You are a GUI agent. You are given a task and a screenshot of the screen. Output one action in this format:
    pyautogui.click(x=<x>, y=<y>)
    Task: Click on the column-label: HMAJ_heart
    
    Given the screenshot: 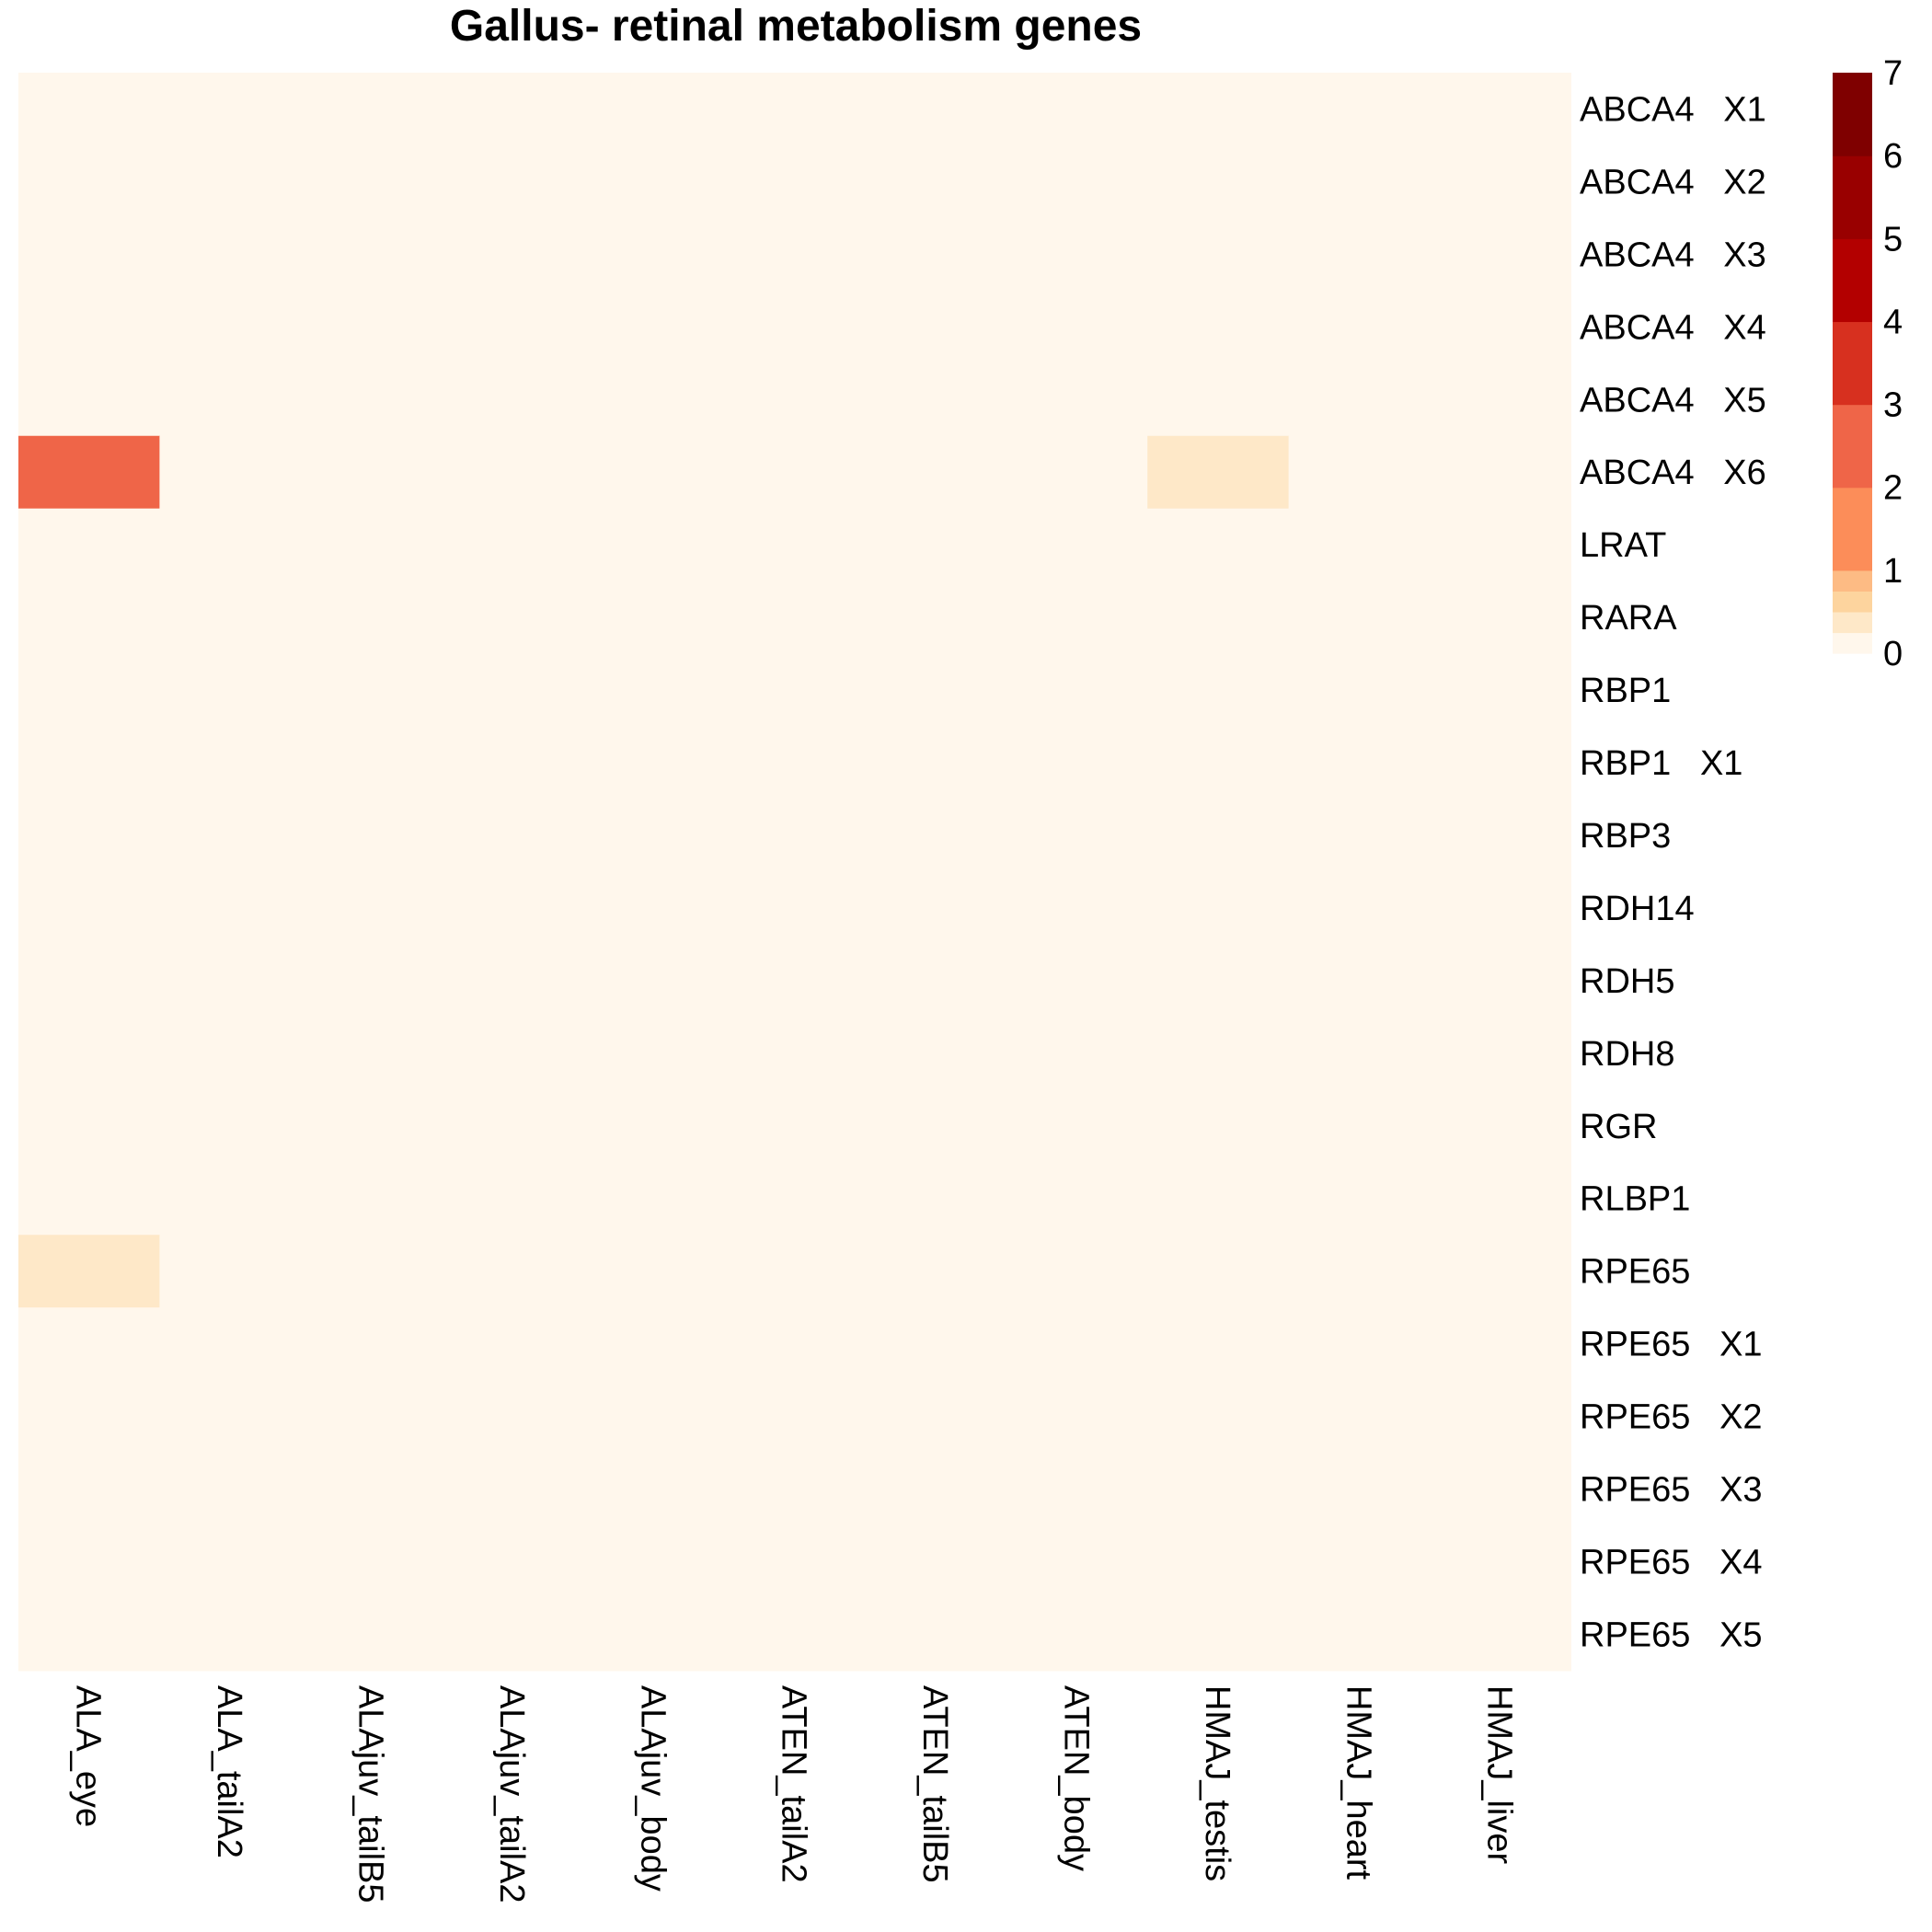 What is the action you would take?
    pyautogui.click(x=1358, y=1782)
    